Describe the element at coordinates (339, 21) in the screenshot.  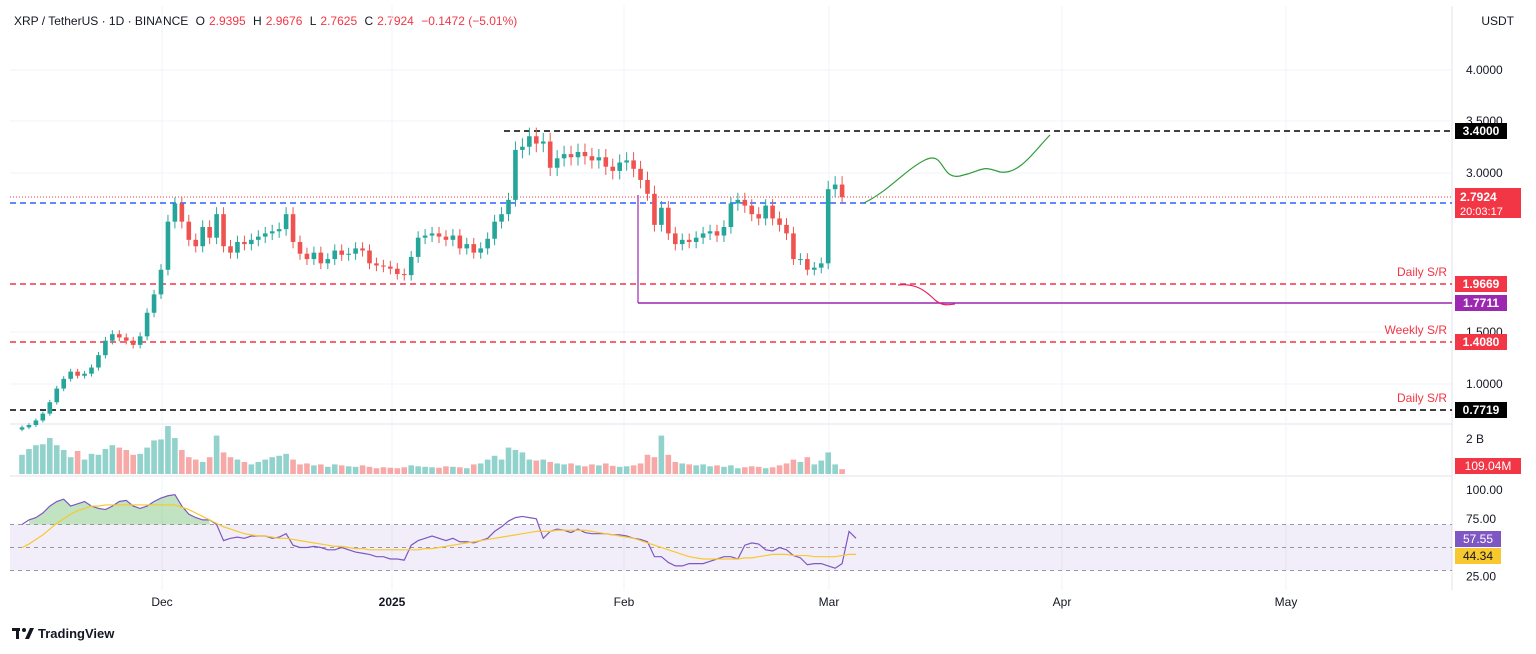
I see `low-value: 2.7625` at that location.